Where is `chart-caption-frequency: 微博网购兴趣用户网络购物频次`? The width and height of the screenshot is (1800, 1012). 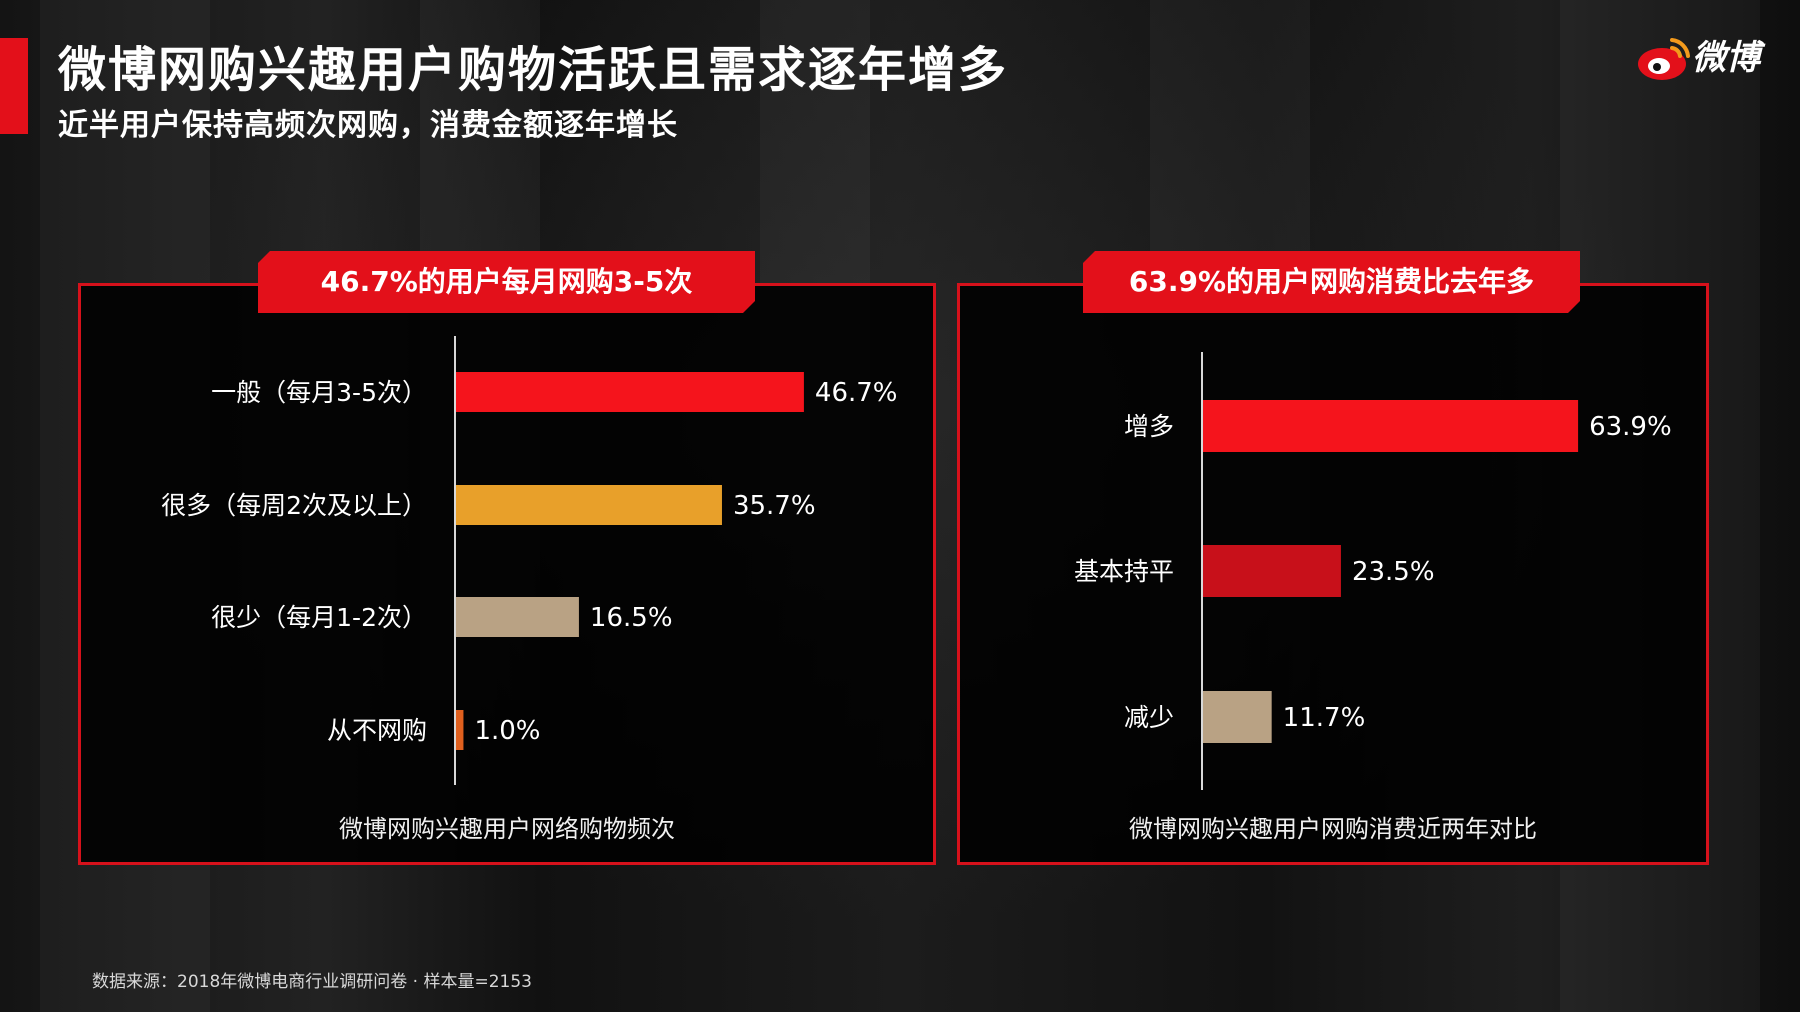 chart-caption-frequency: 微博网购兴趣用户网络购物频次 is located at coordinates (507, 829).